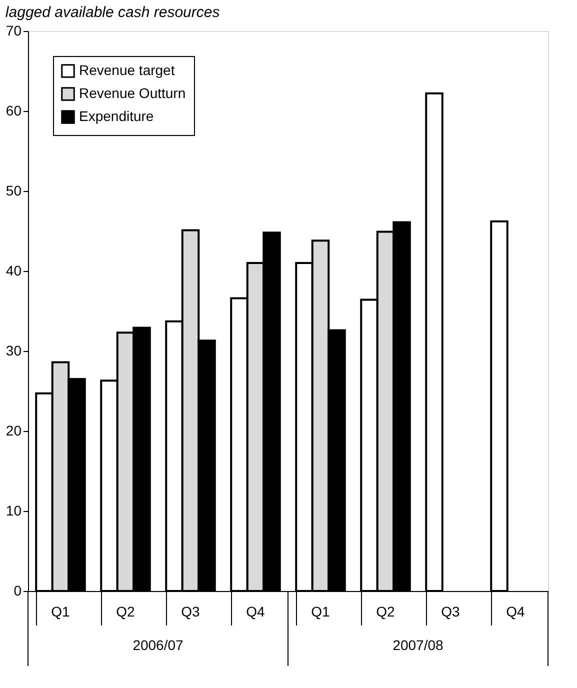 The height and width of the screenshot is (688, 577). What do you see at coordinates (14, 430) in the screenshot?
I see `y-tick-label: 20` at bounding box center [14, 430].